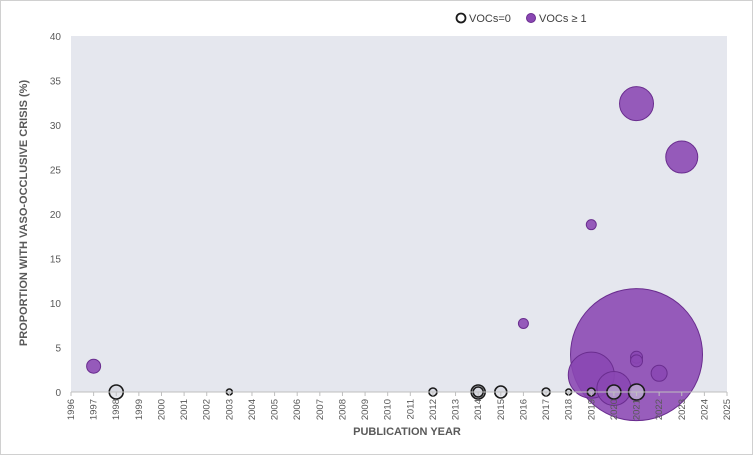  What do you see at coordinates (58, 349) in the screenshot?
I see `y-tick-label: 5` at bounding box center [58, 349].